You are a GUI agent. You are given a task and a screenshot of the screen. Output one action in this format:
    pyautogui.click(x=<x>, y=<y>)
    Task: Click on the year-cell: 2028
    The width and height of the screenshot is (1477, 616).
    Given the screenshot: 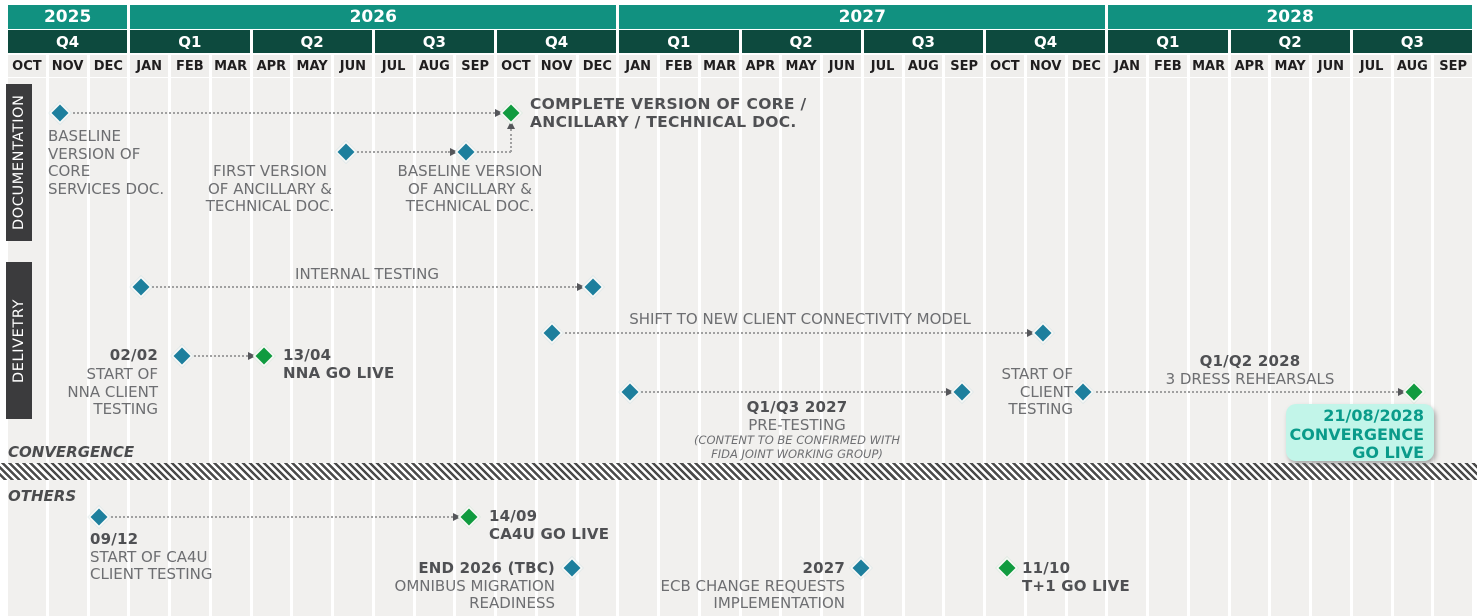 What is the action you would take?
    pyautogui.click(x=1290, y=17)
    